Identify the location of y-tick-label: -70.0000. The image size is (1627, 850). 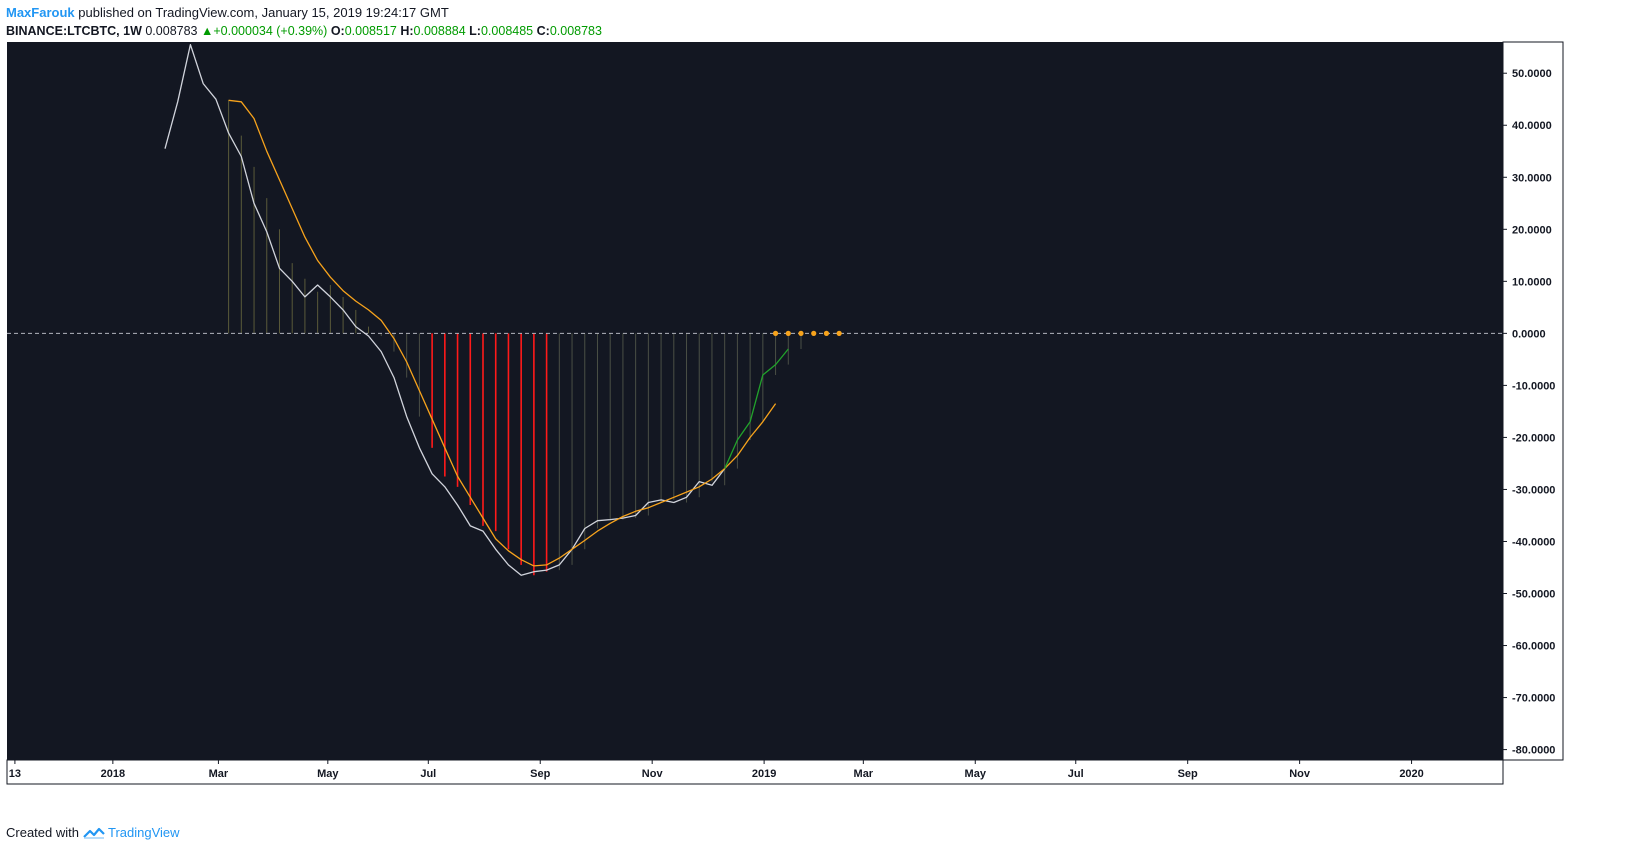
(1533, 699).